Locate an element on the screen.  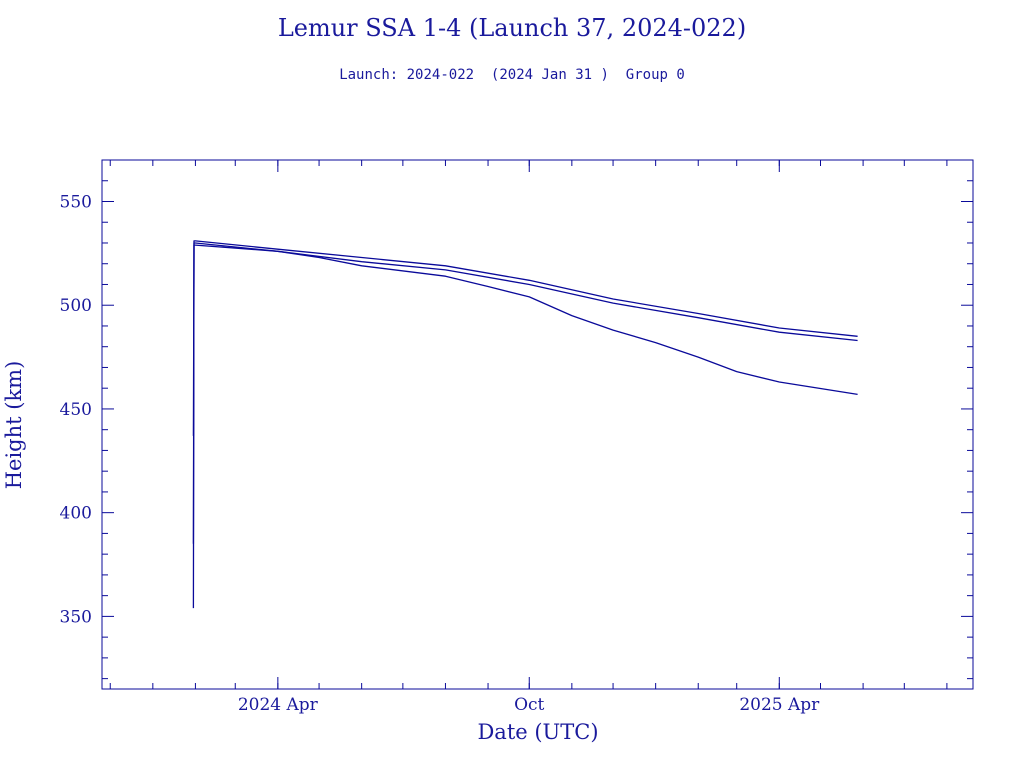
x-tick-label: Oct is located at coordinates (529, 705).